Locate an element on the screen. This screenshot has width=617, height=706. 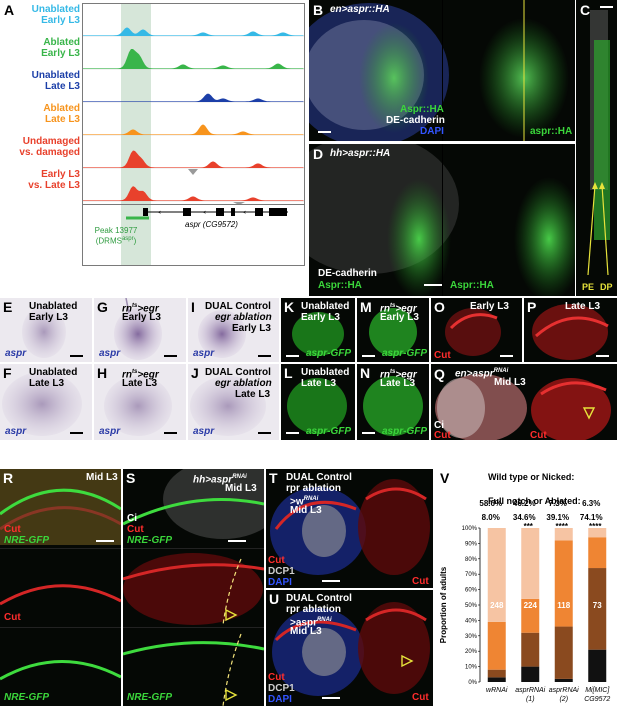
panel-label-p: P is located at coordinates (532, 307).